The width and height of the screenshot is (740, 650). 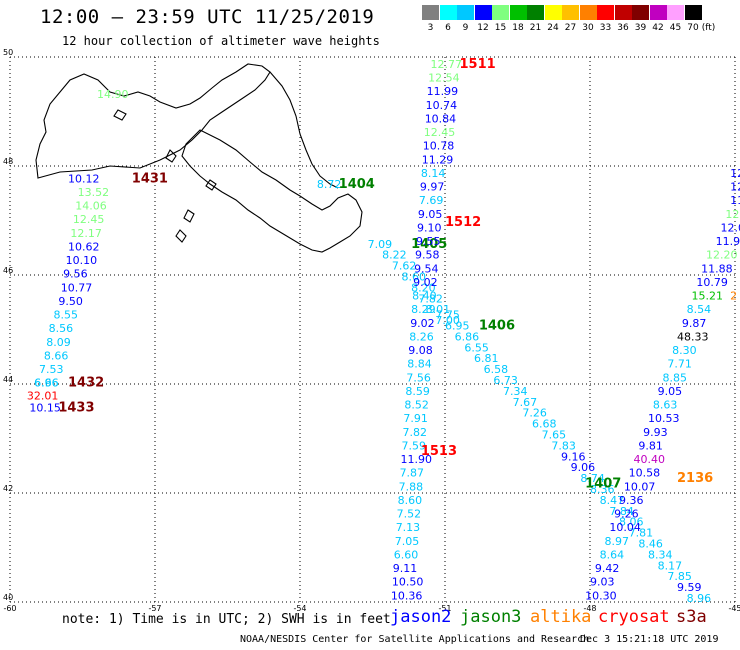 I want to click on wave-height-value: 7.05, so click(x=407, y=541).